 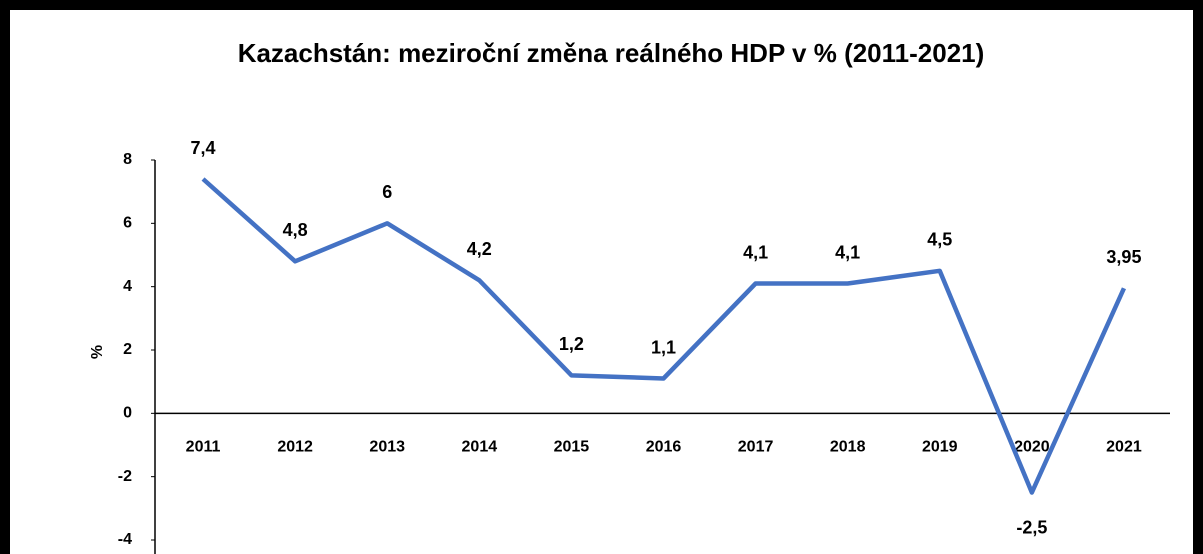 What do you see at coordinates (940, 447) in the screenshot?
I see `x-tick-label: 2019` at bounding box center [940, 447].